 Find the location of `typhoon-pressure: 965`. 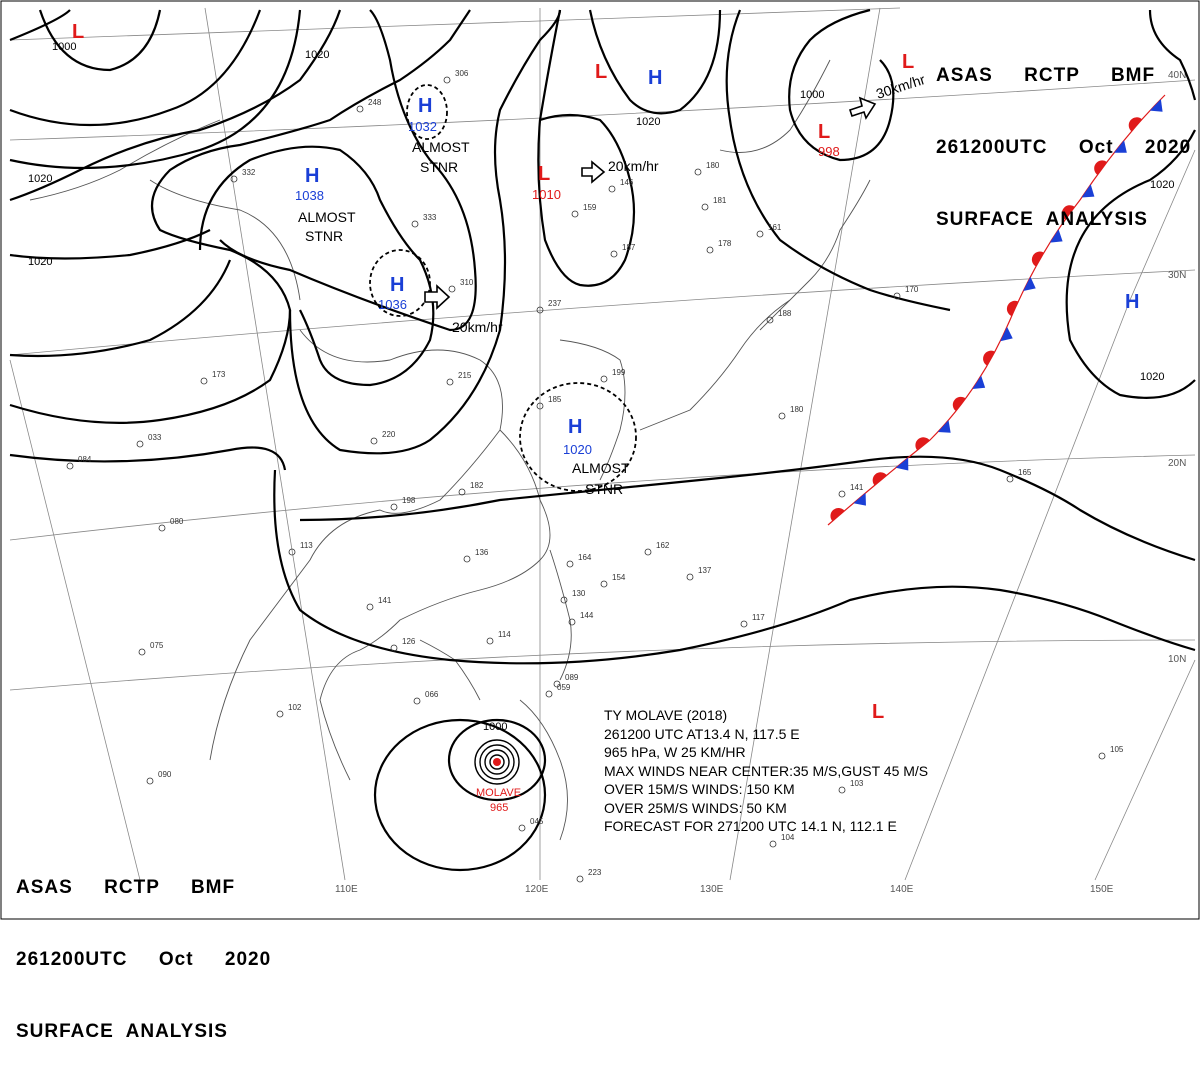

typhoon-pressure: 965 is located at coordinates (499, 808).